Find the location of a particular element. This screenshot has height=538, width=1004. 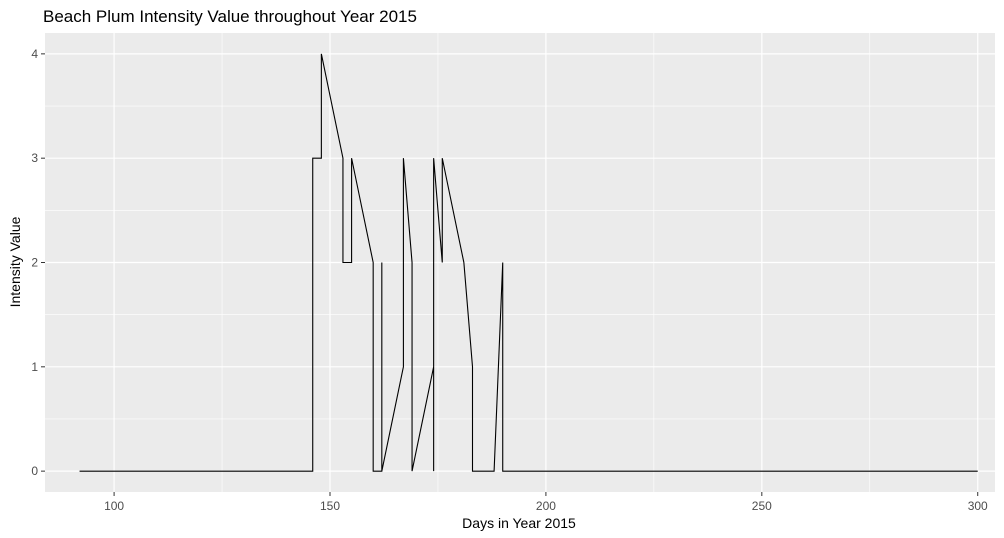

y-tick-label: 2 is located at coordinates (34, 263).